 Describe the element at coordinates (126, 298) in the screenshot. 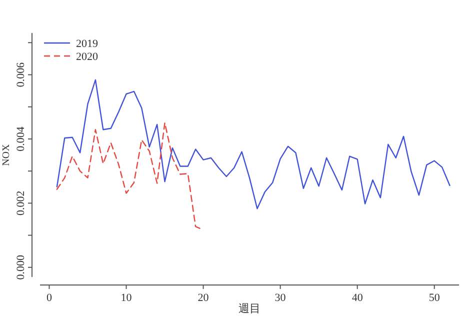

I see `x-tick-label: 10` at that location.